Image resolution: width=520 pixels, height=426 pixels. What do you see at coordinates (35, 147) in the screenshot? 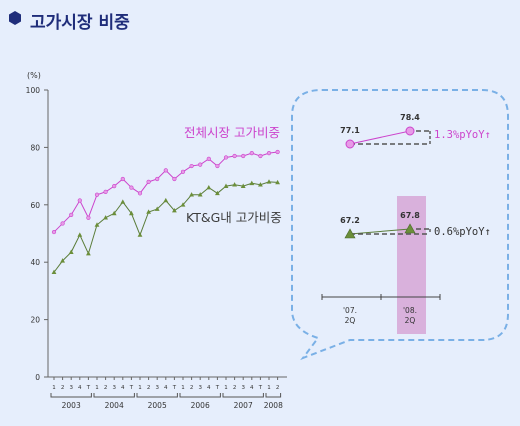
I see `y-tick-label: 80` at bounding box center [35, 147].